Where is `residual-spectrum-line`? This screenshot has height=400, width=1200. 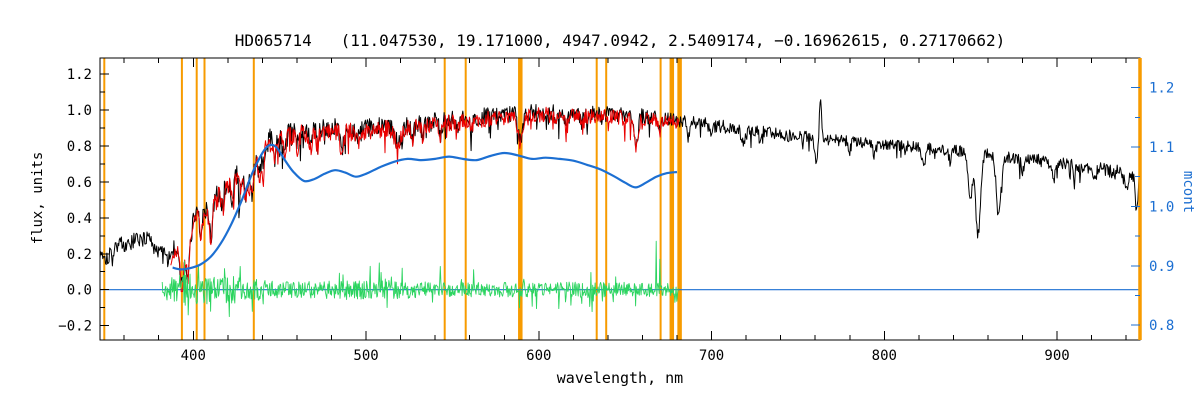 residual-spectrum-line is located at coordinates (420, 279).